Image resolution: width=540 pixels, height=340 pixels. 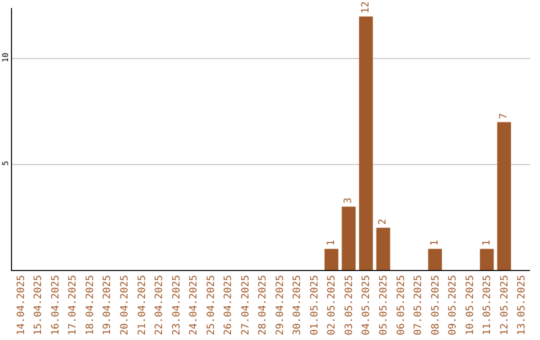 What do you see at coordinates (436, 305) in the screenshot?
I see `x-tick-label: 08.05.2025` at bounding box center [436, 305].